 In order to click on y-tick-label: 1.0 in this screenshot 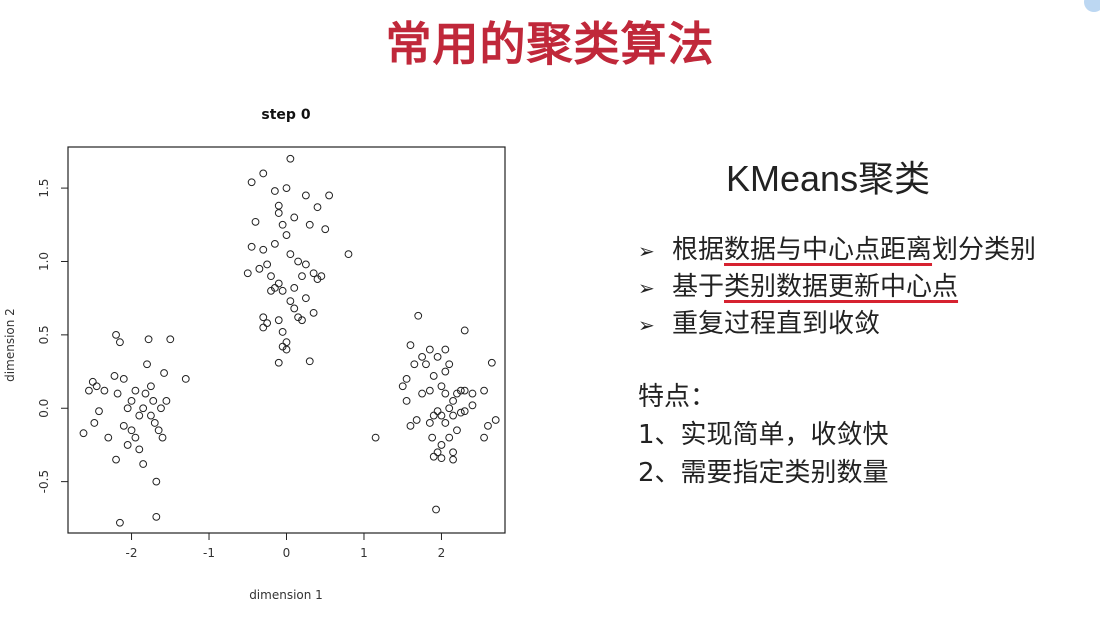, I will do `click(44, 261)`.